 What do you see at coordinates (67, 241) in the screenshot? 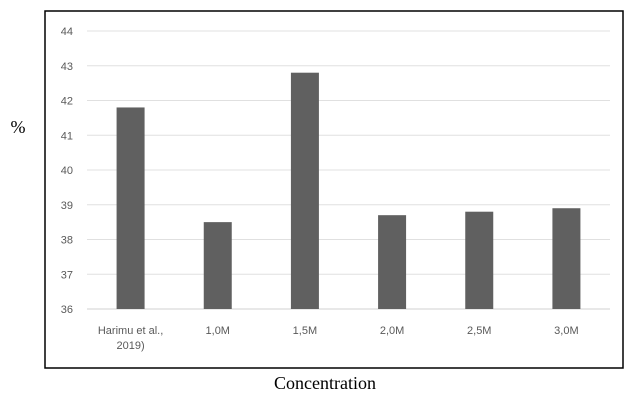
I see `y-tick-label: 38` at bounding box center [67, 241].